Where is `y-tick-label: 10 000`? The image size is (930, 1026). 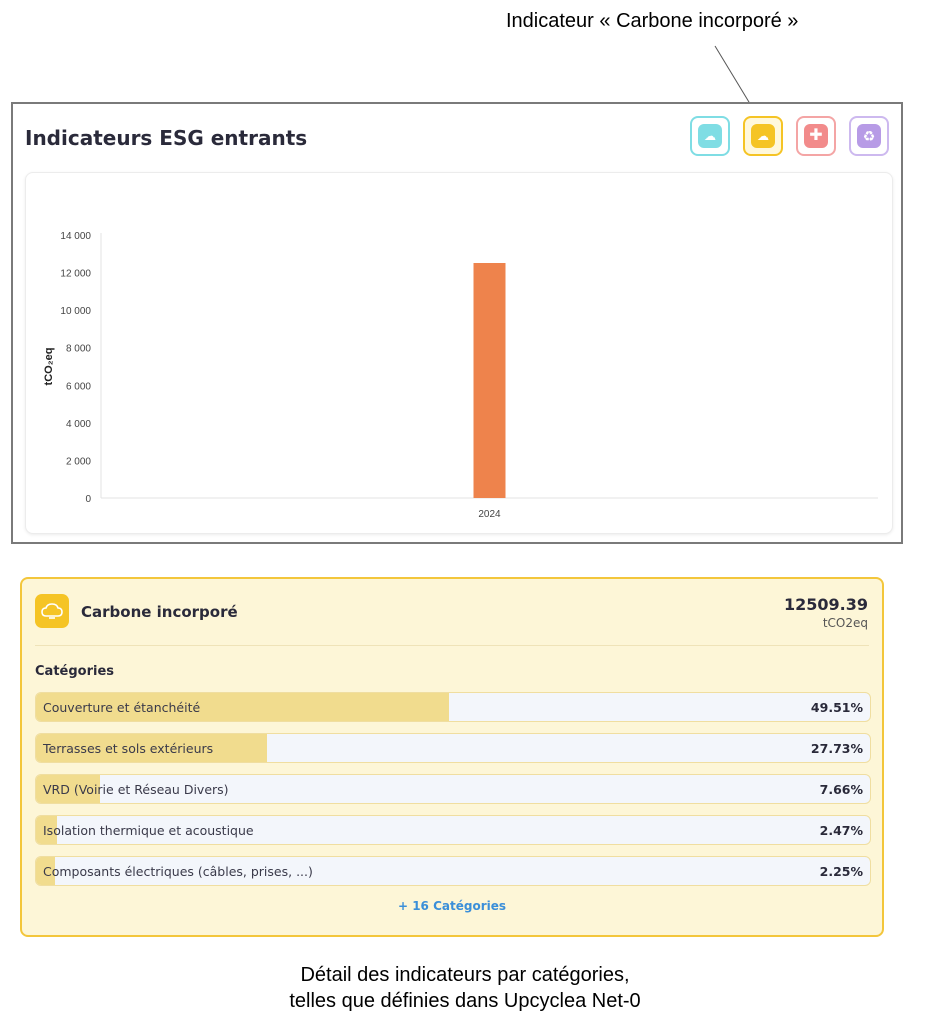 y-tick-label: 10 000 is located at coordinates (75, 311).